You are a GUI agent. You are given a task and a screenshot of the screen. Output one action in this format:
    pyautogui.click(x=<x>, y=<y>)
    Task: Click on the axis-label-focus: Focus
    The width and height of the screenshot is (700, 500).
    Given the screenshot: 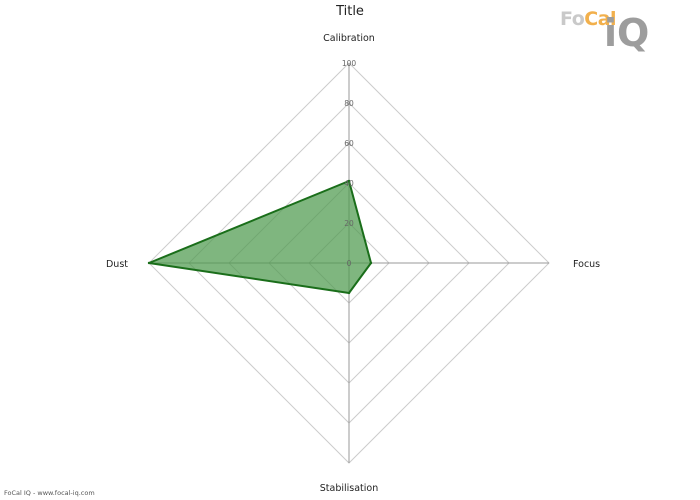 What is the action you would take?
    pyautogui.click(x=586, y=264)
    